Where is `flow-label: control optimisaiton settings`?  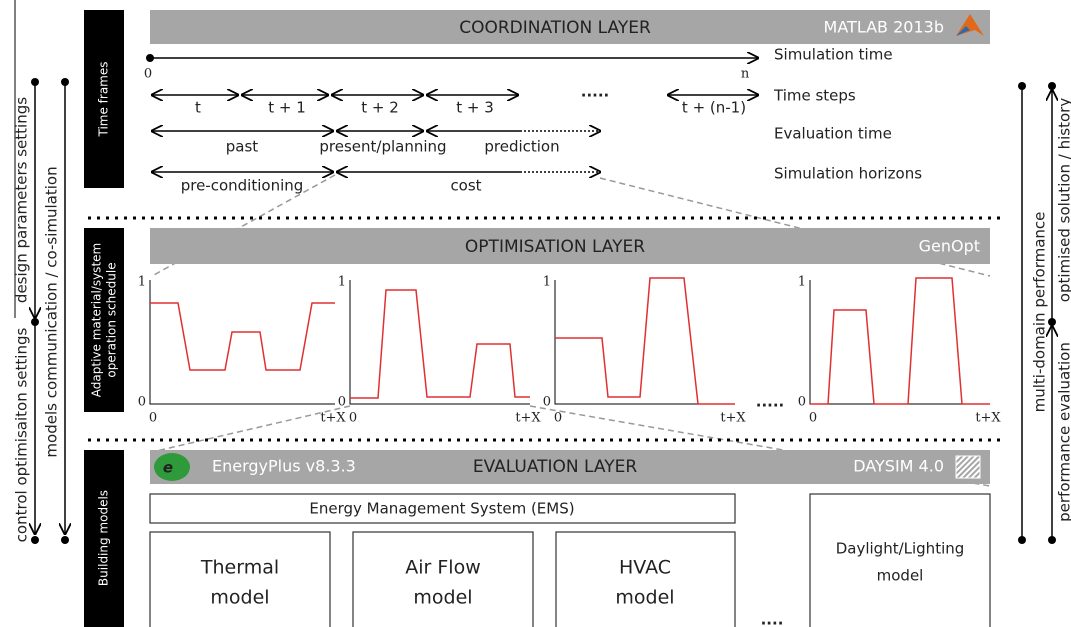 flow-label: control optimisaiton settings is located at coordinates (22, 435).